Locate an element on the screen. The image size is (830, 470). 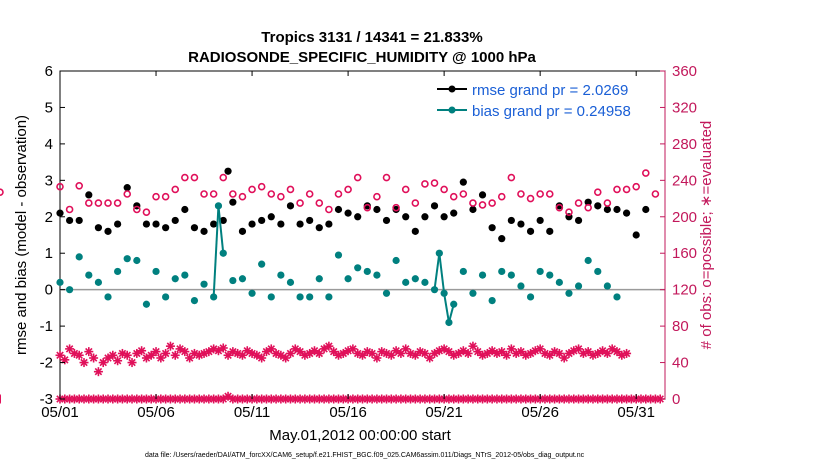
legend-marker-bias is located at coordinates (452, 110).